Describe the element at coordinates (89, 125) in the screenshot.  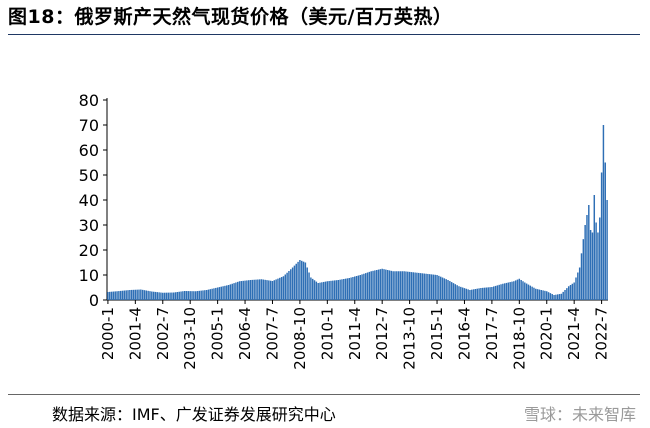
I see `y-tick-label: 70` at that location.